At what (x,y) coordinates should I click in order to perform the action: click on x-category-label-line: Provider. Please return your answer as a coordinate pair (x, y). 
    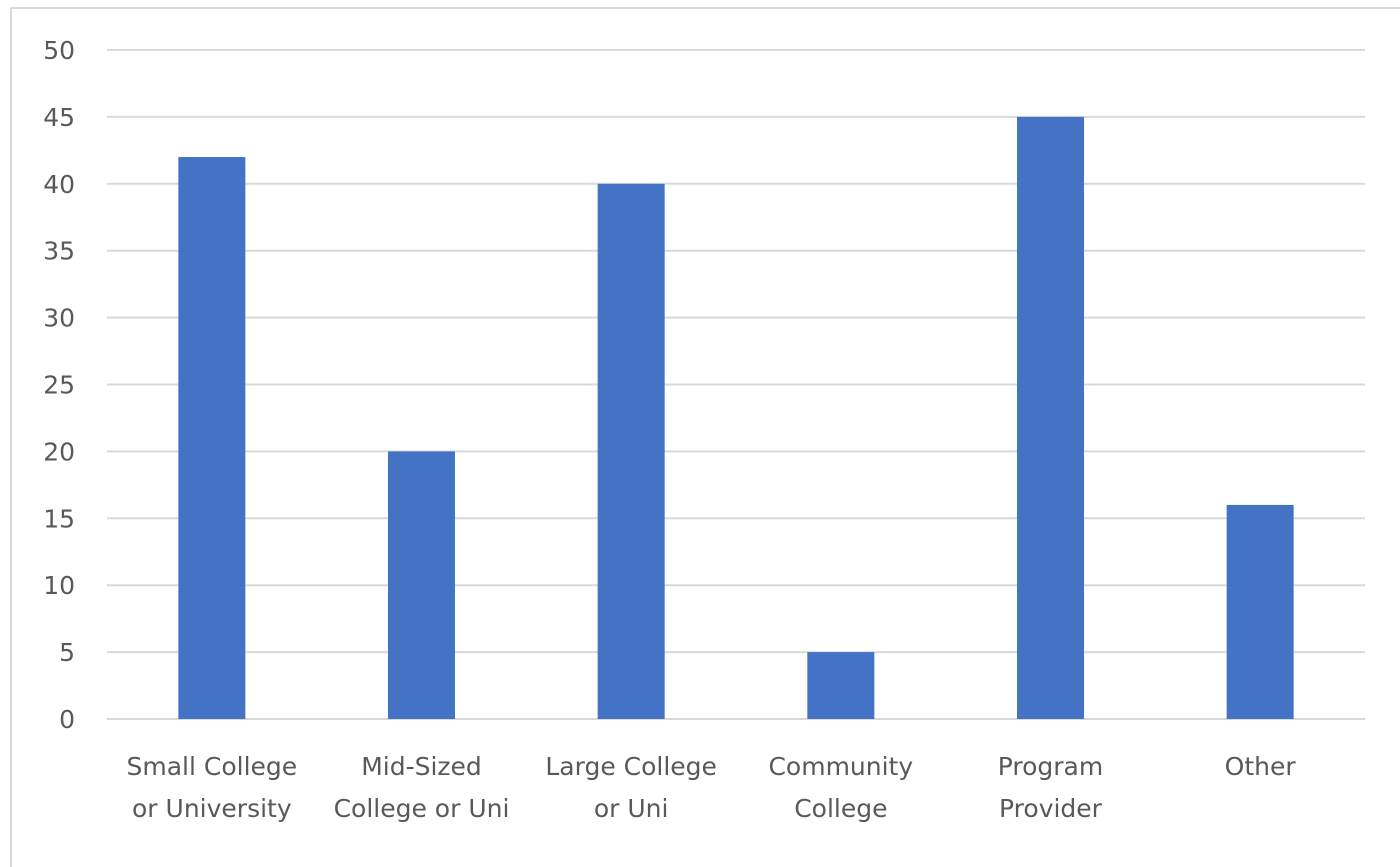
    Looking at the image, I should click on (1051, 808).